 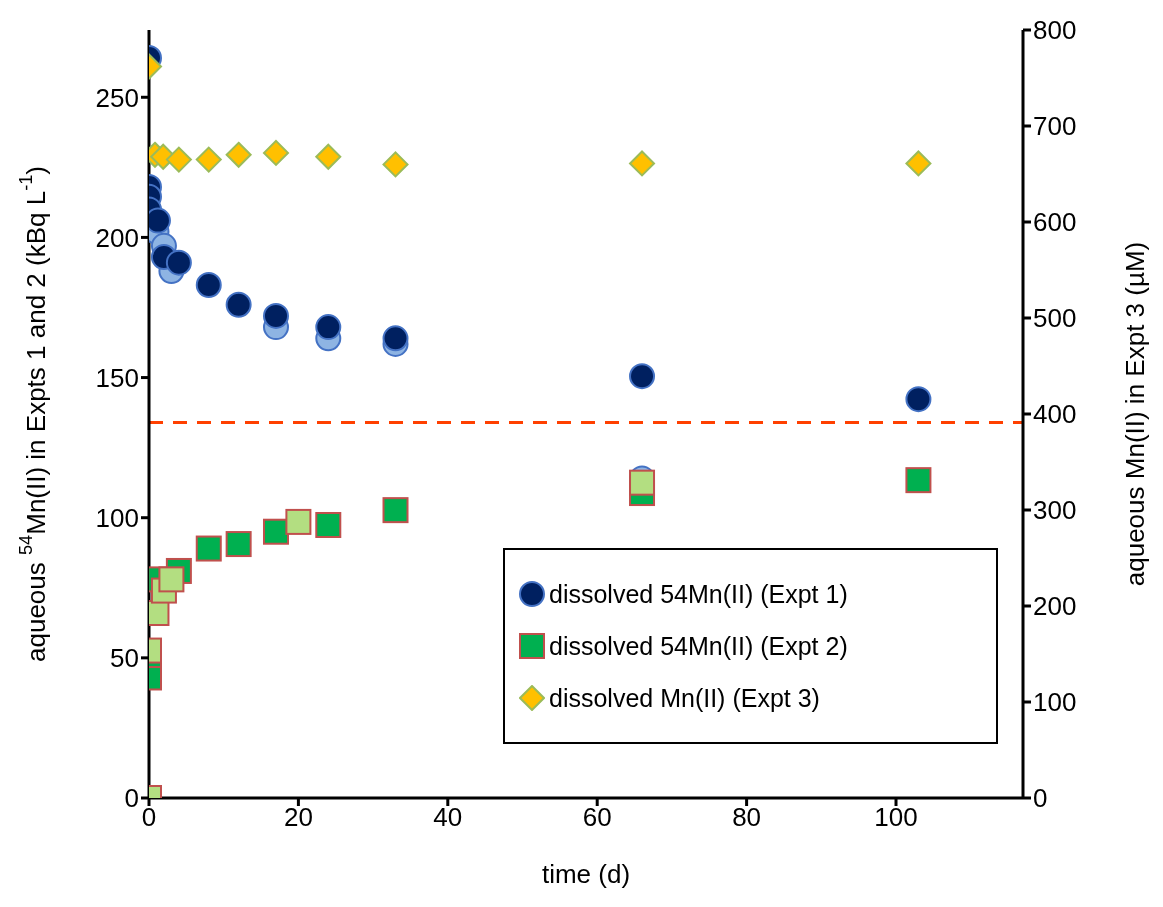 I want to click on x-tick-label: 80, so click(x=747, y=817).